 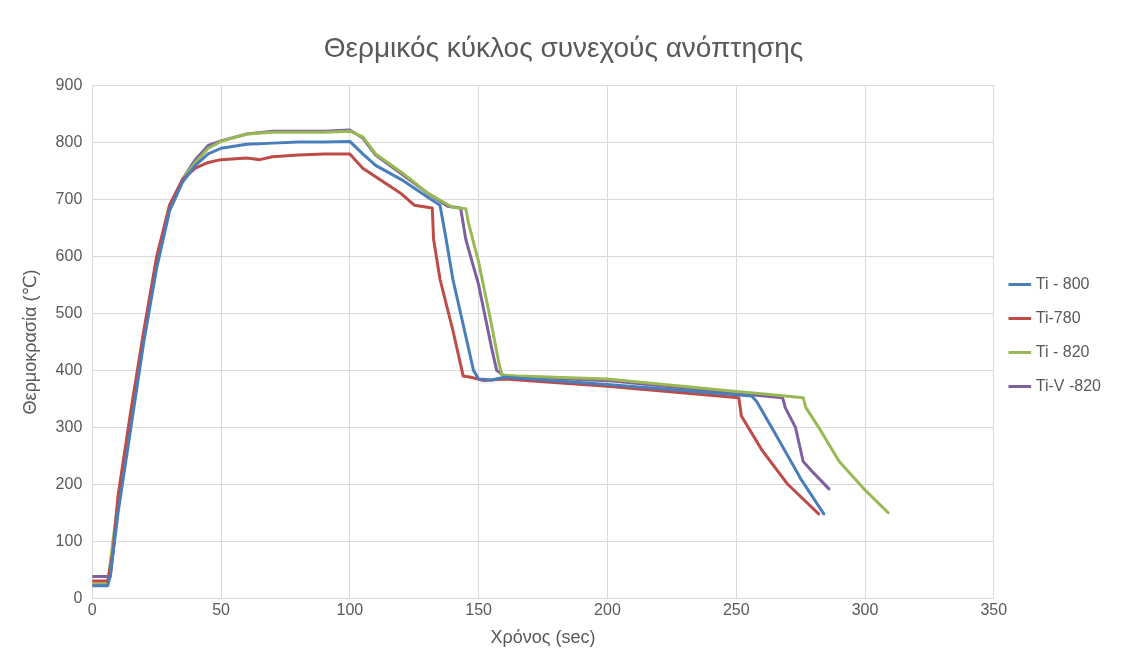 I want to click on y-tick-label: 100, so click(x=69, y=540).